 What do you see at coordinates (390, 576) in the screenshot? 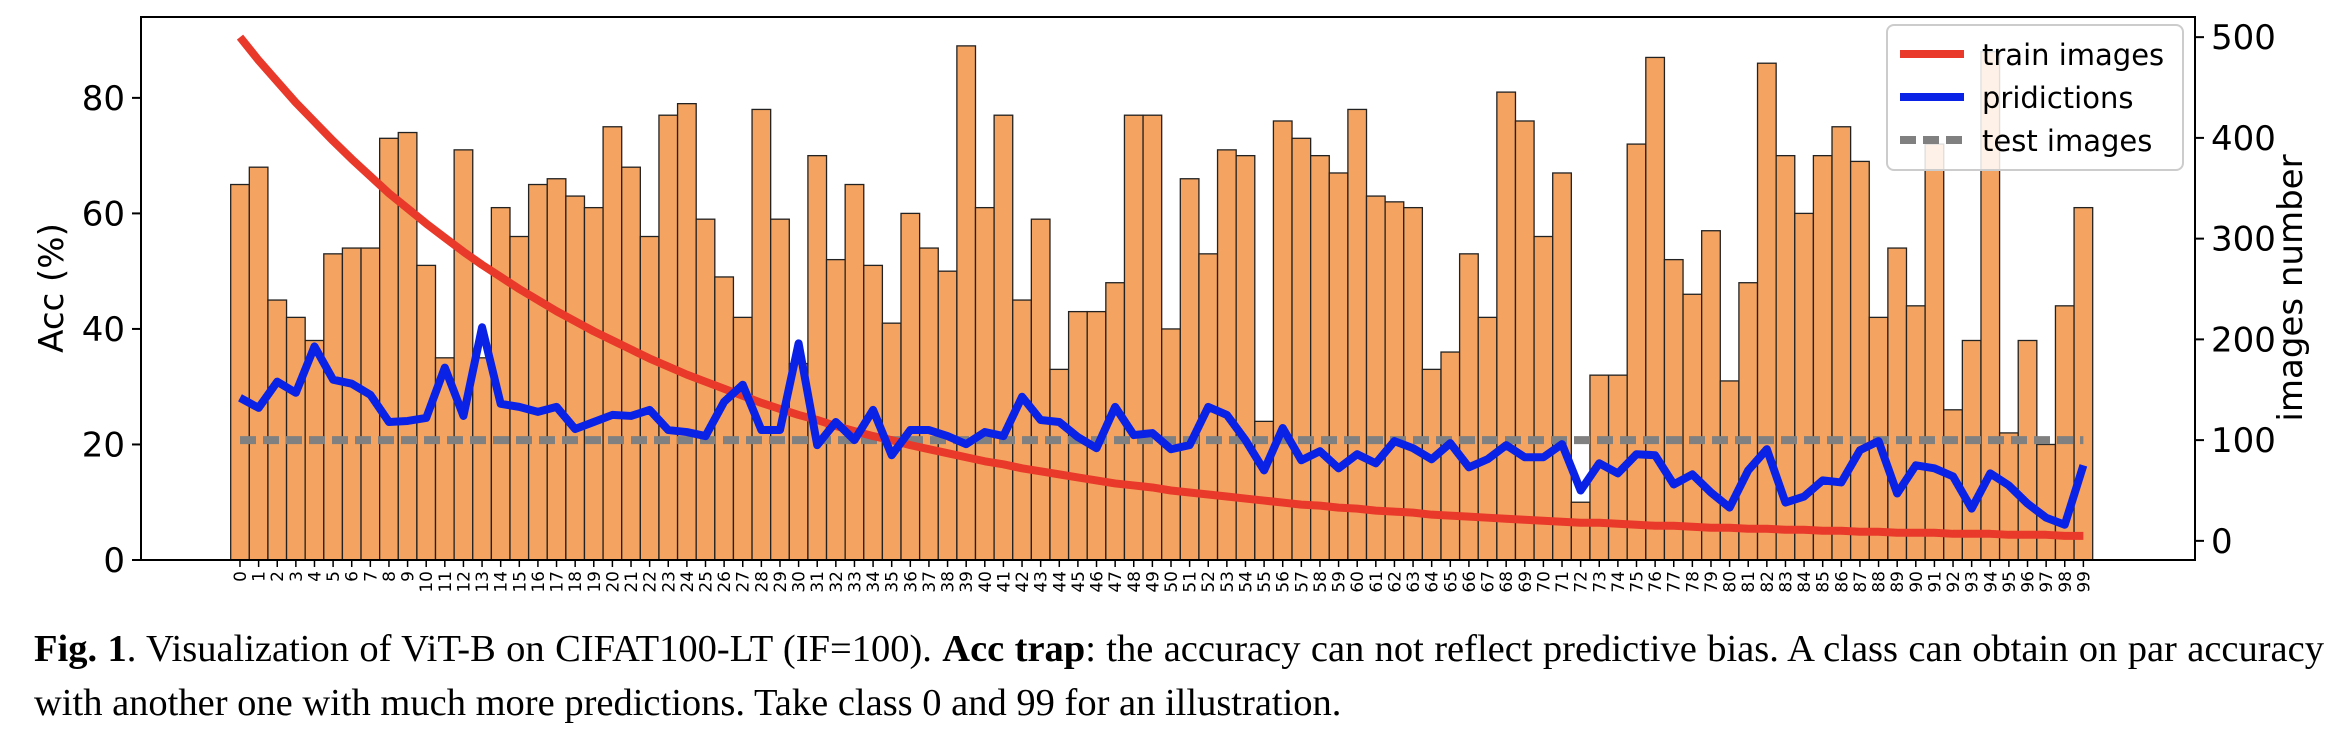
I see `x-tick-label: 8` at bounding box center [390, 576].